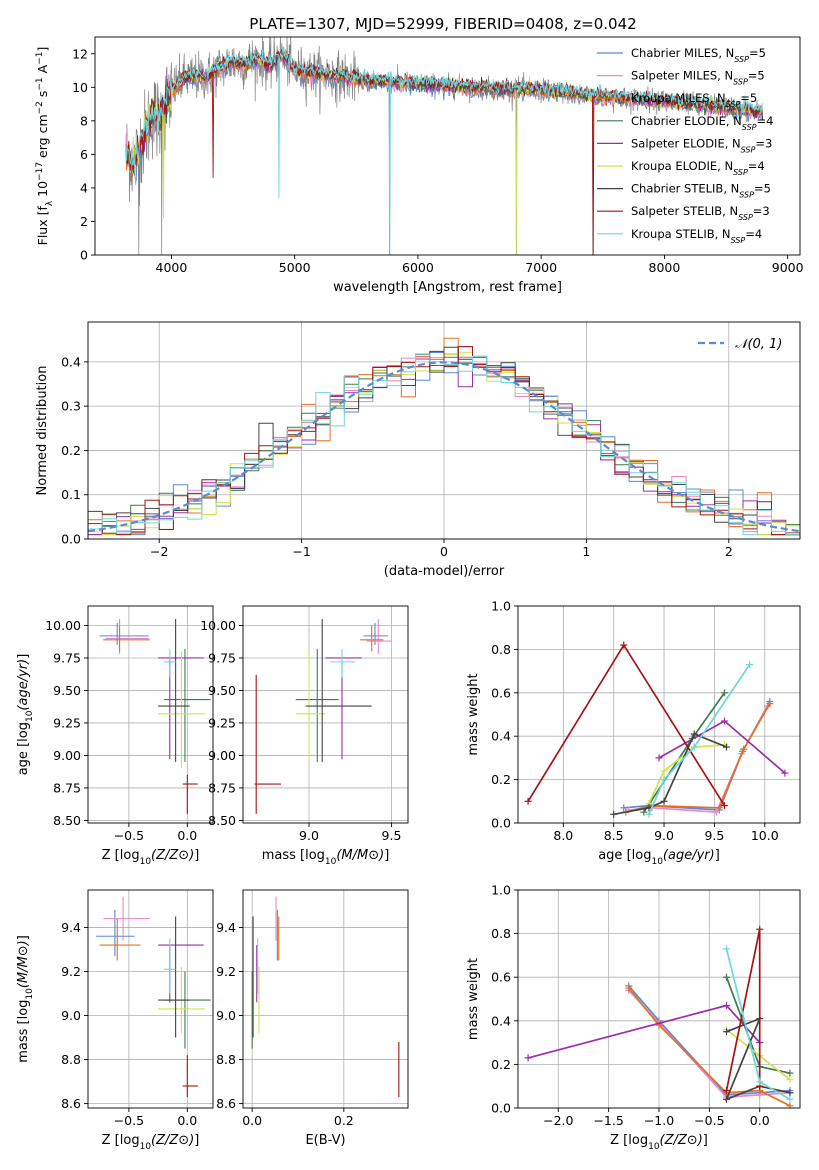  Describe the element at coordinates (541, 267) in the screenshot. I see `spectrum-xtick-label: 7000` at that location.